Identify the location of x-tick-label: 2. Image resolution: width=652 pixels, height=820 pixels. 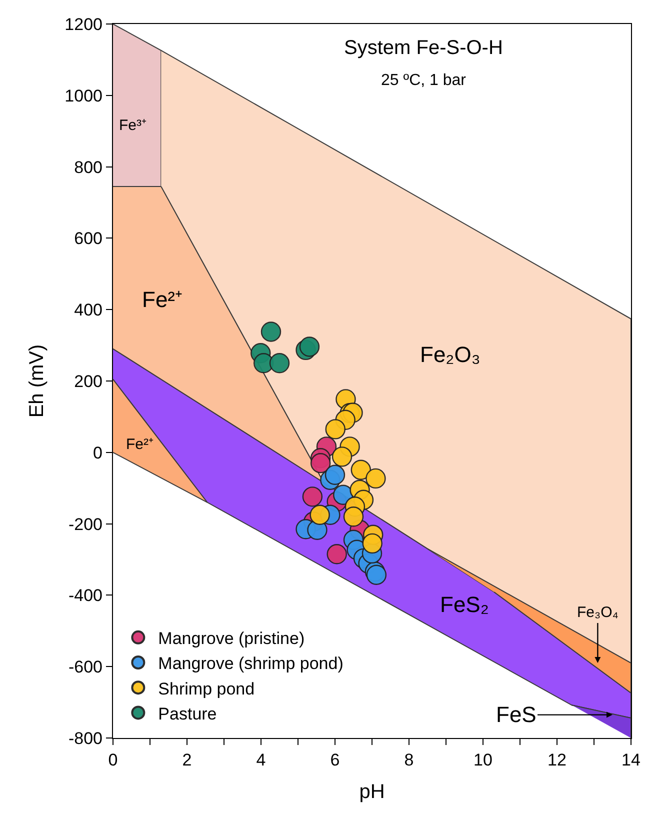
(187, 760).